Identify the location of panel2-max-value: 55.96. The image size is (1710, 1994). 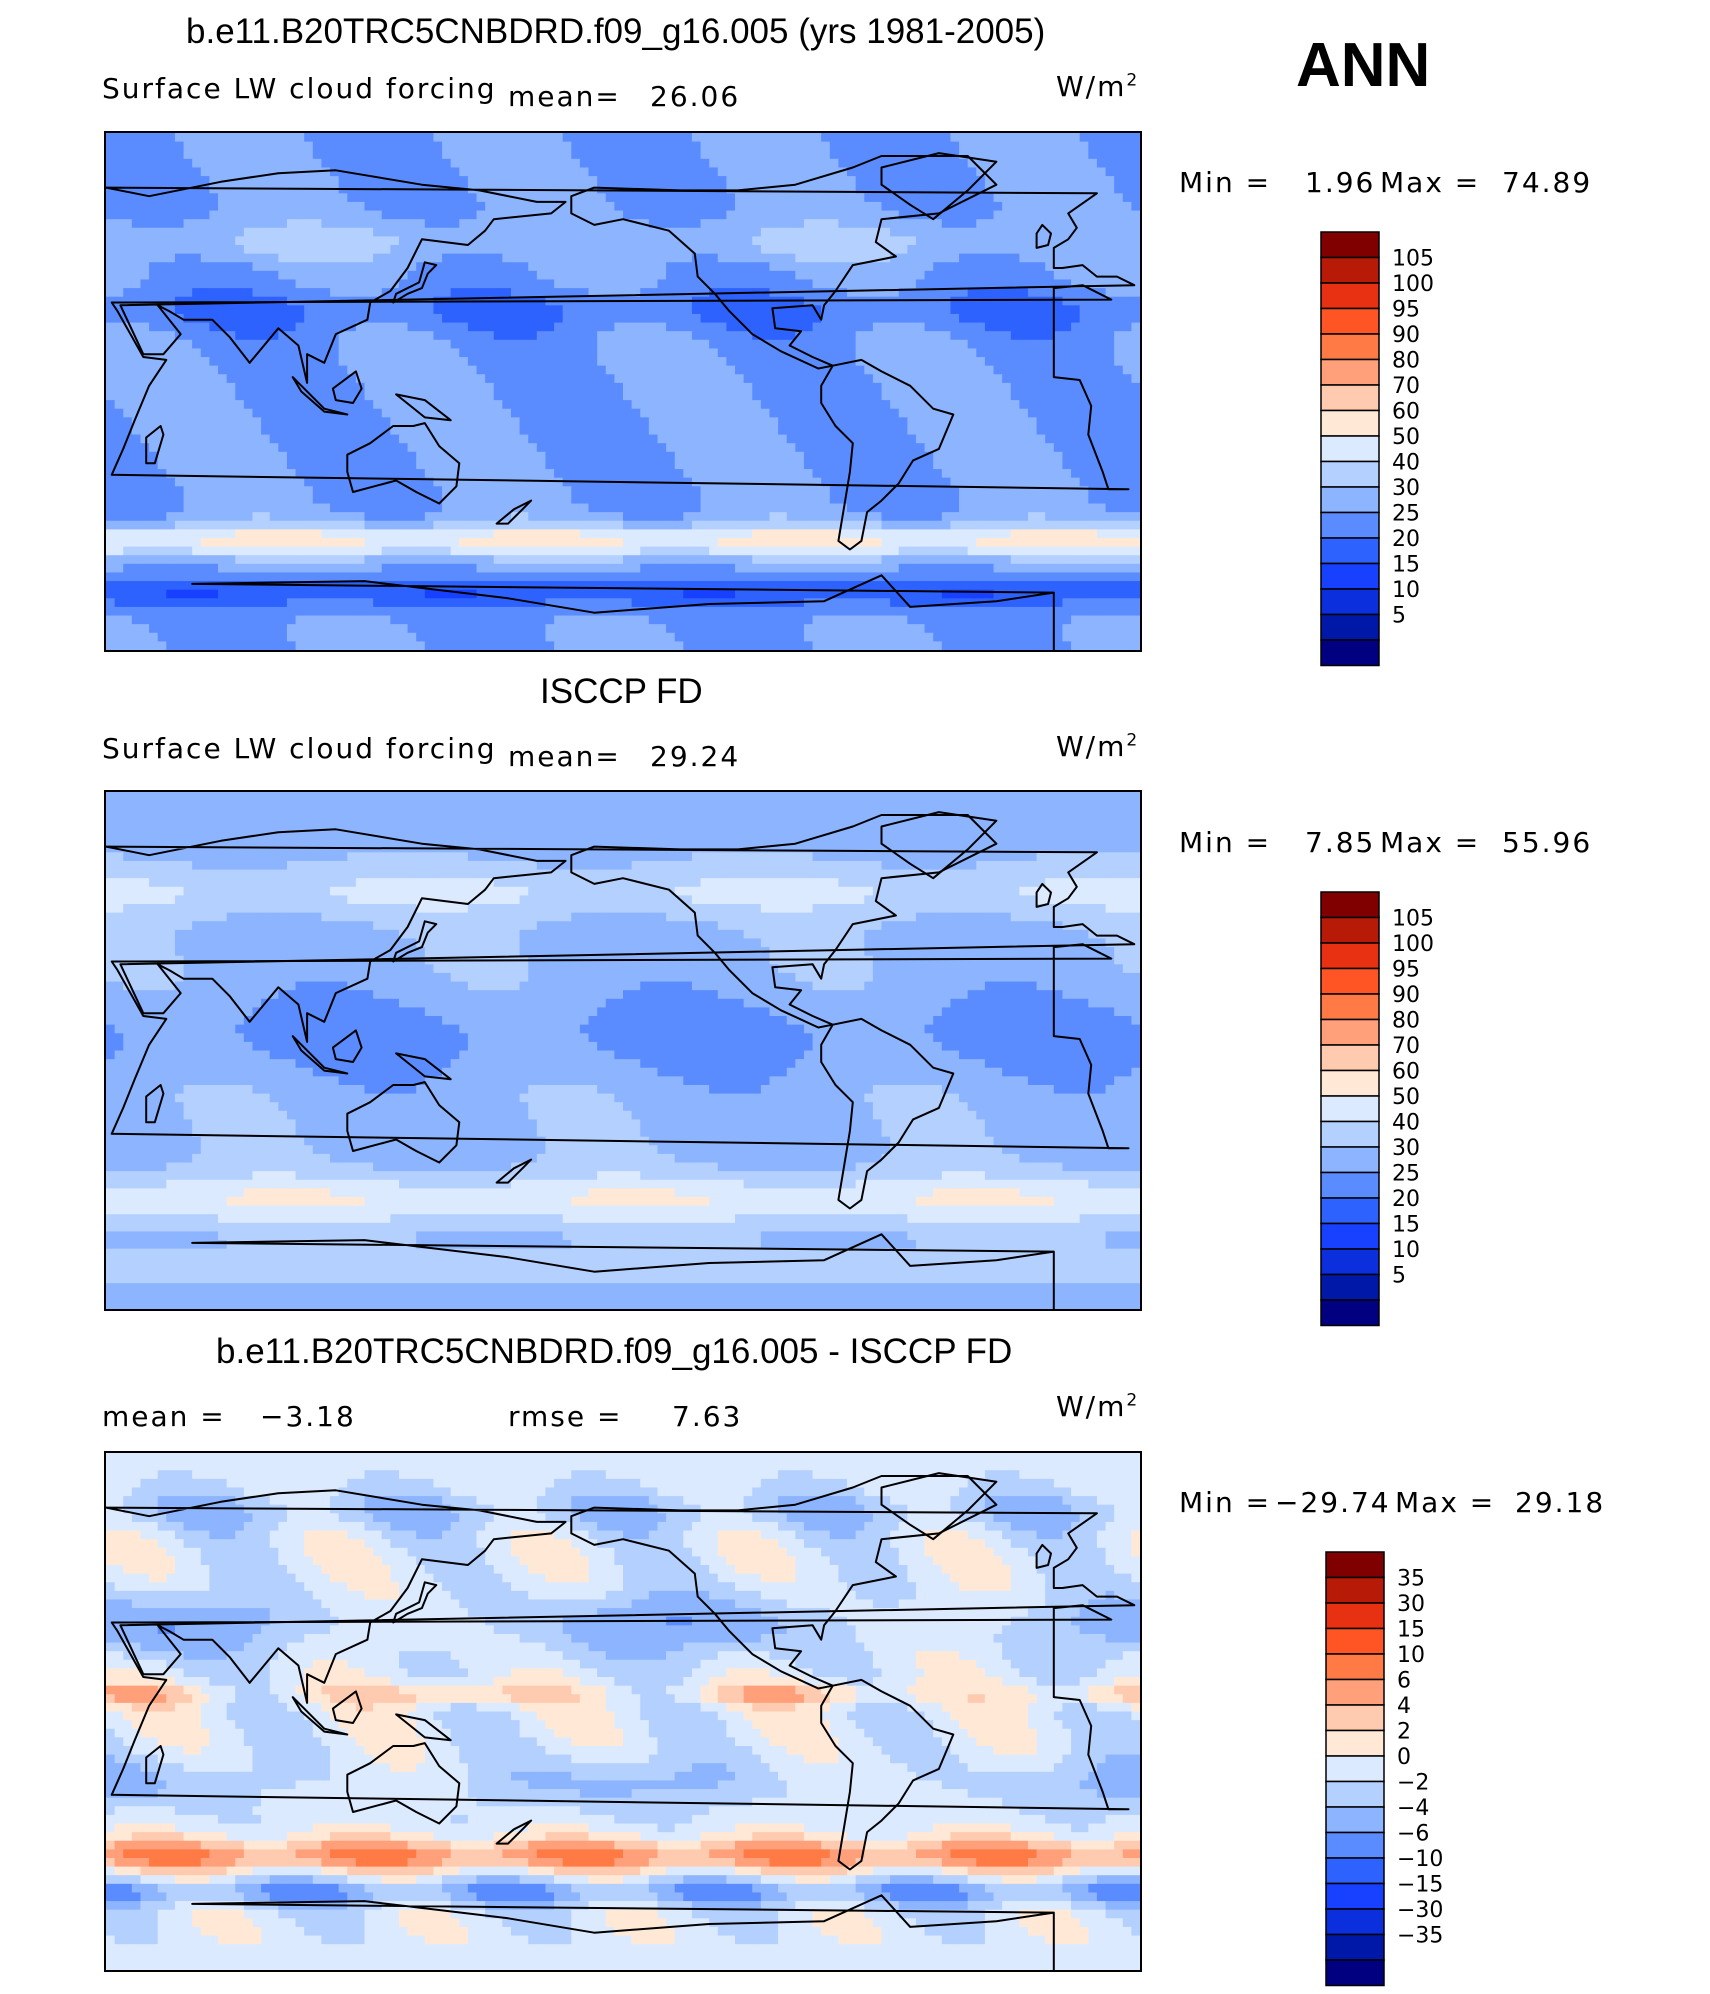
(1547, 842).